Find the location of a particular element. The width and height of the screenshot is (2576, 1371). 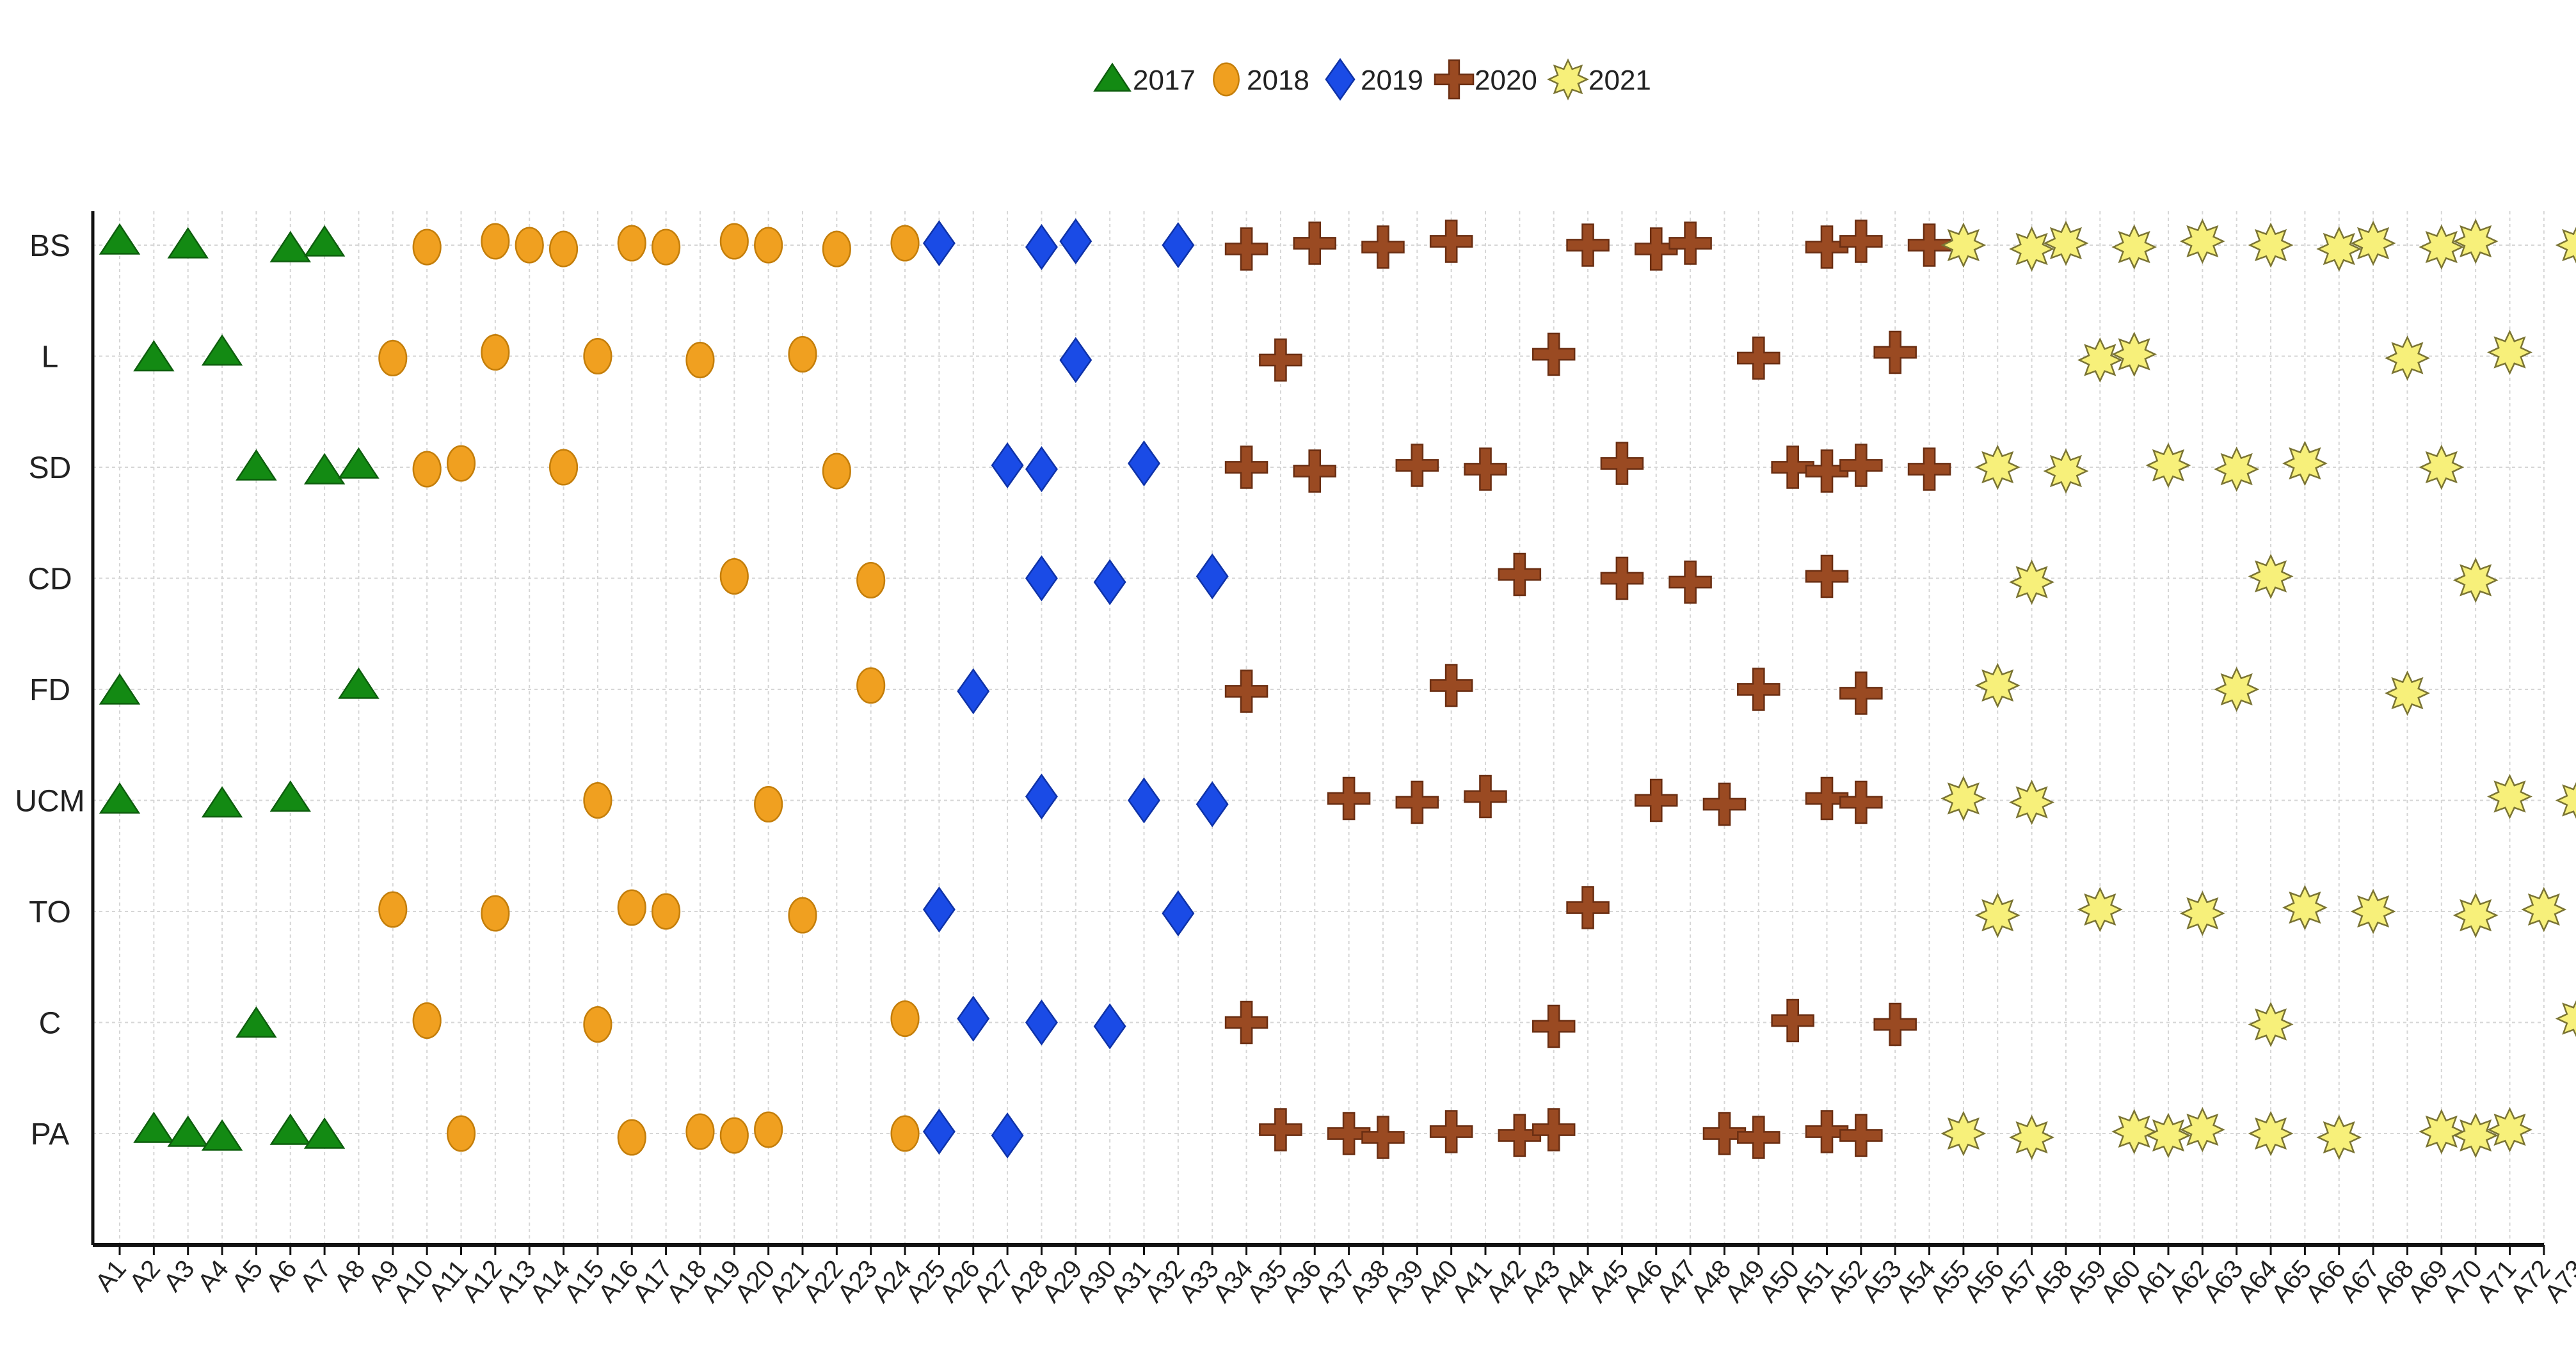

x-tick-label: A5 is located at coordinates (247, 1276).